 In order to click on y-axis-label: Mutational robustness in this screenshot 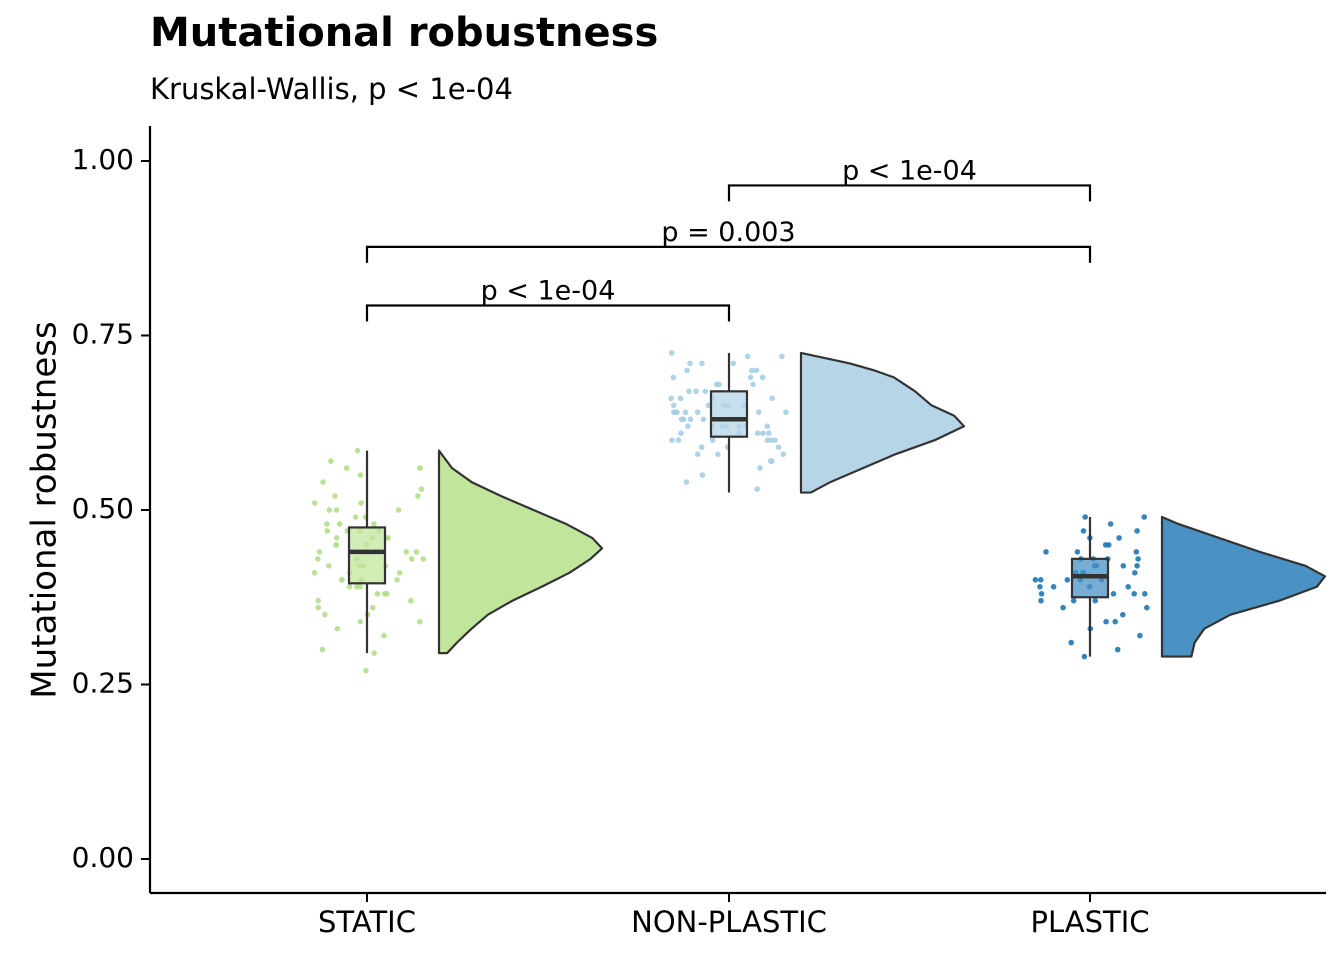, I will do `click(45, 509)`.